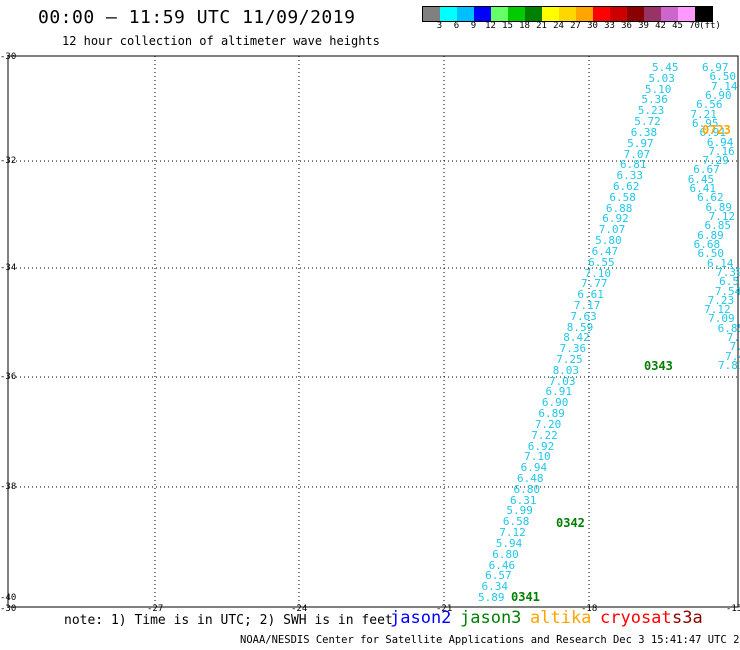 This screenshot has width=740, height=650. Describe the element at coordinates (562, 381) in the screenshot. I see `wave-height-value: 7.03` at that location.